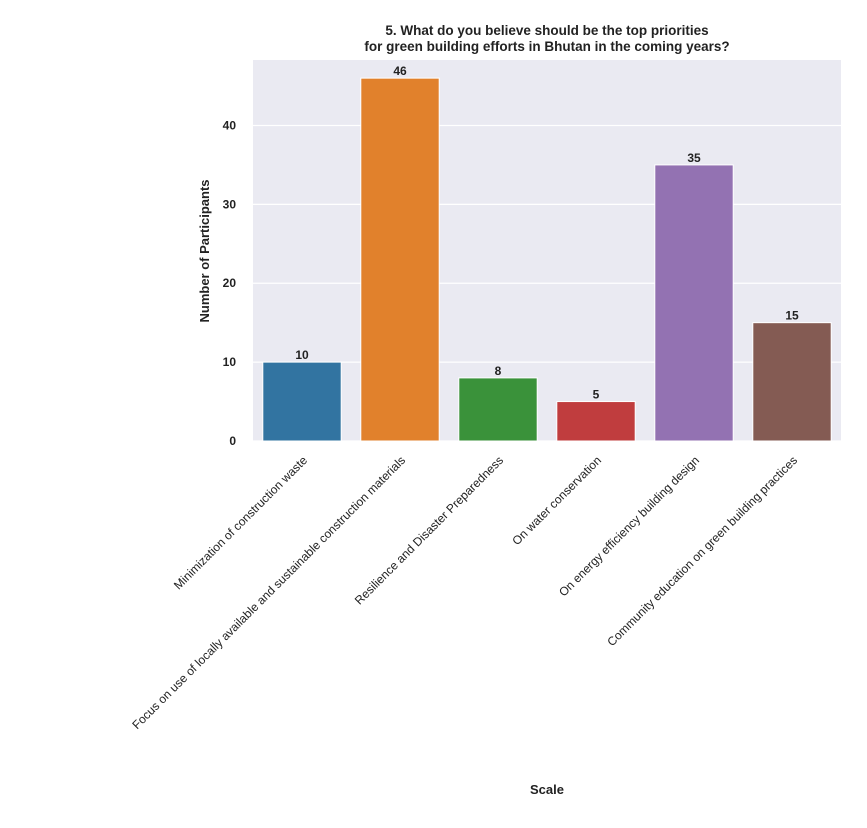 The image size is (867, 828). Describe the element at coordinates (694, 158) in the screenshot. I see `data-label: 35` at that location.